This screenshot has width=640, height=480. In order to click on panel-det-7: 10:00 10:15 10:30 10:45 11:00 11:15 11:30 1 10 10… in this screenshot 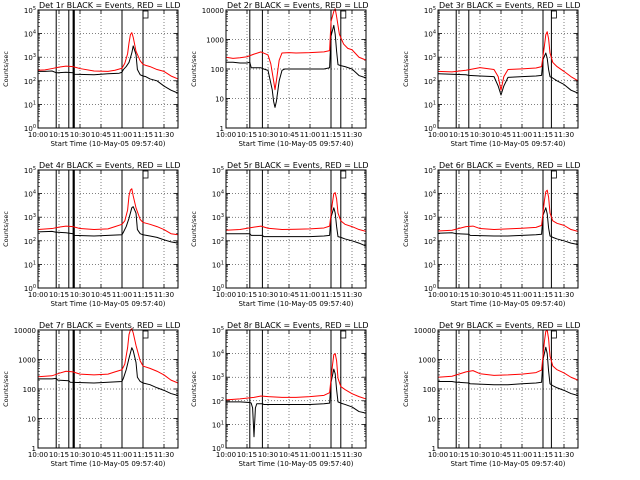, I will do `click(91, 394)`.